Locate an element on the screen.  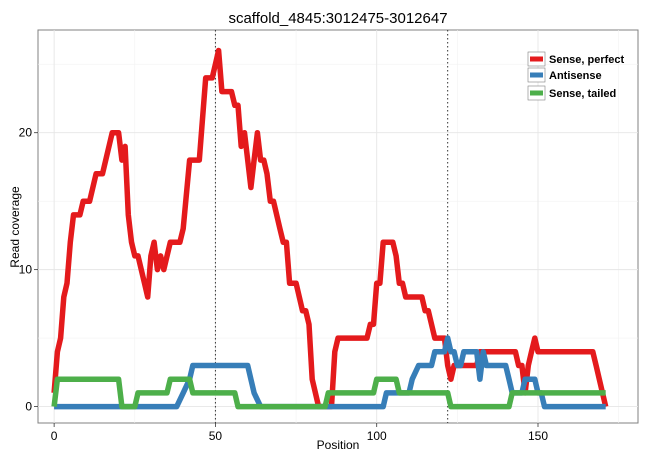
legend-label-sense-perfect: Sense, perfect is located at coordinates (587, 60).